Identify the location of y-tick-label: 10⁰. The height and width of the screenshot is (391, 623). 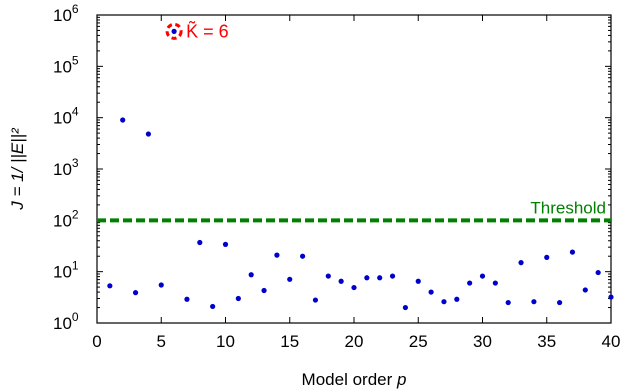
(66, 321).